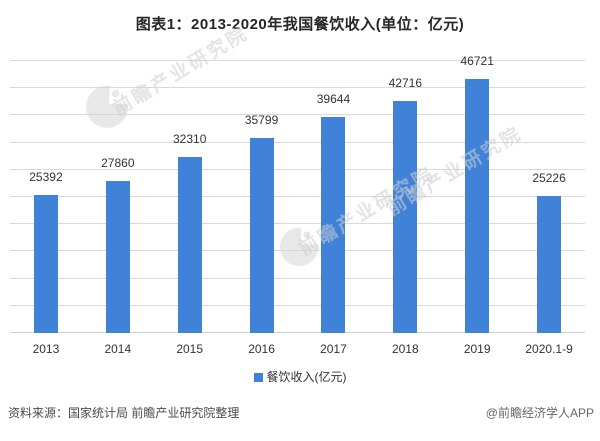  Describe the element at coordinates (306, 377) in the screenshot. I see `legend-label: 餐饮收入(亿元)` at that location.